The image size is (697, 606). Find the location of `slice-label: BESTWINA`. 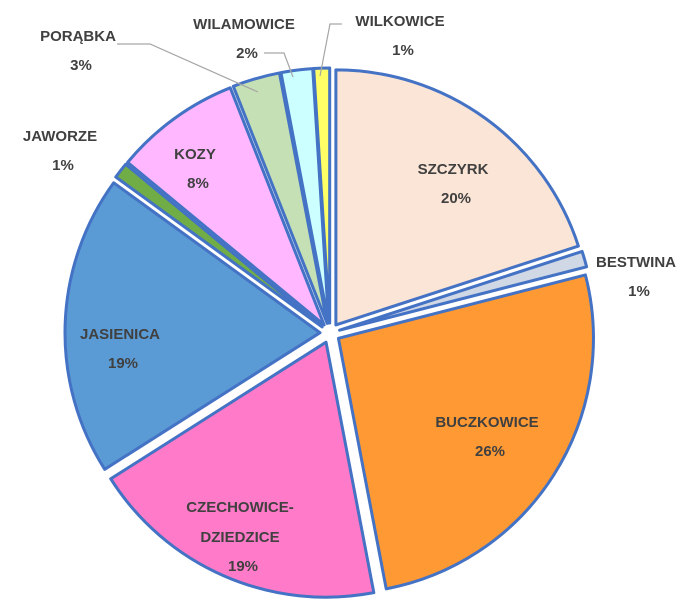

slice-label: BESTWINA is located at coordinates (636, 262).